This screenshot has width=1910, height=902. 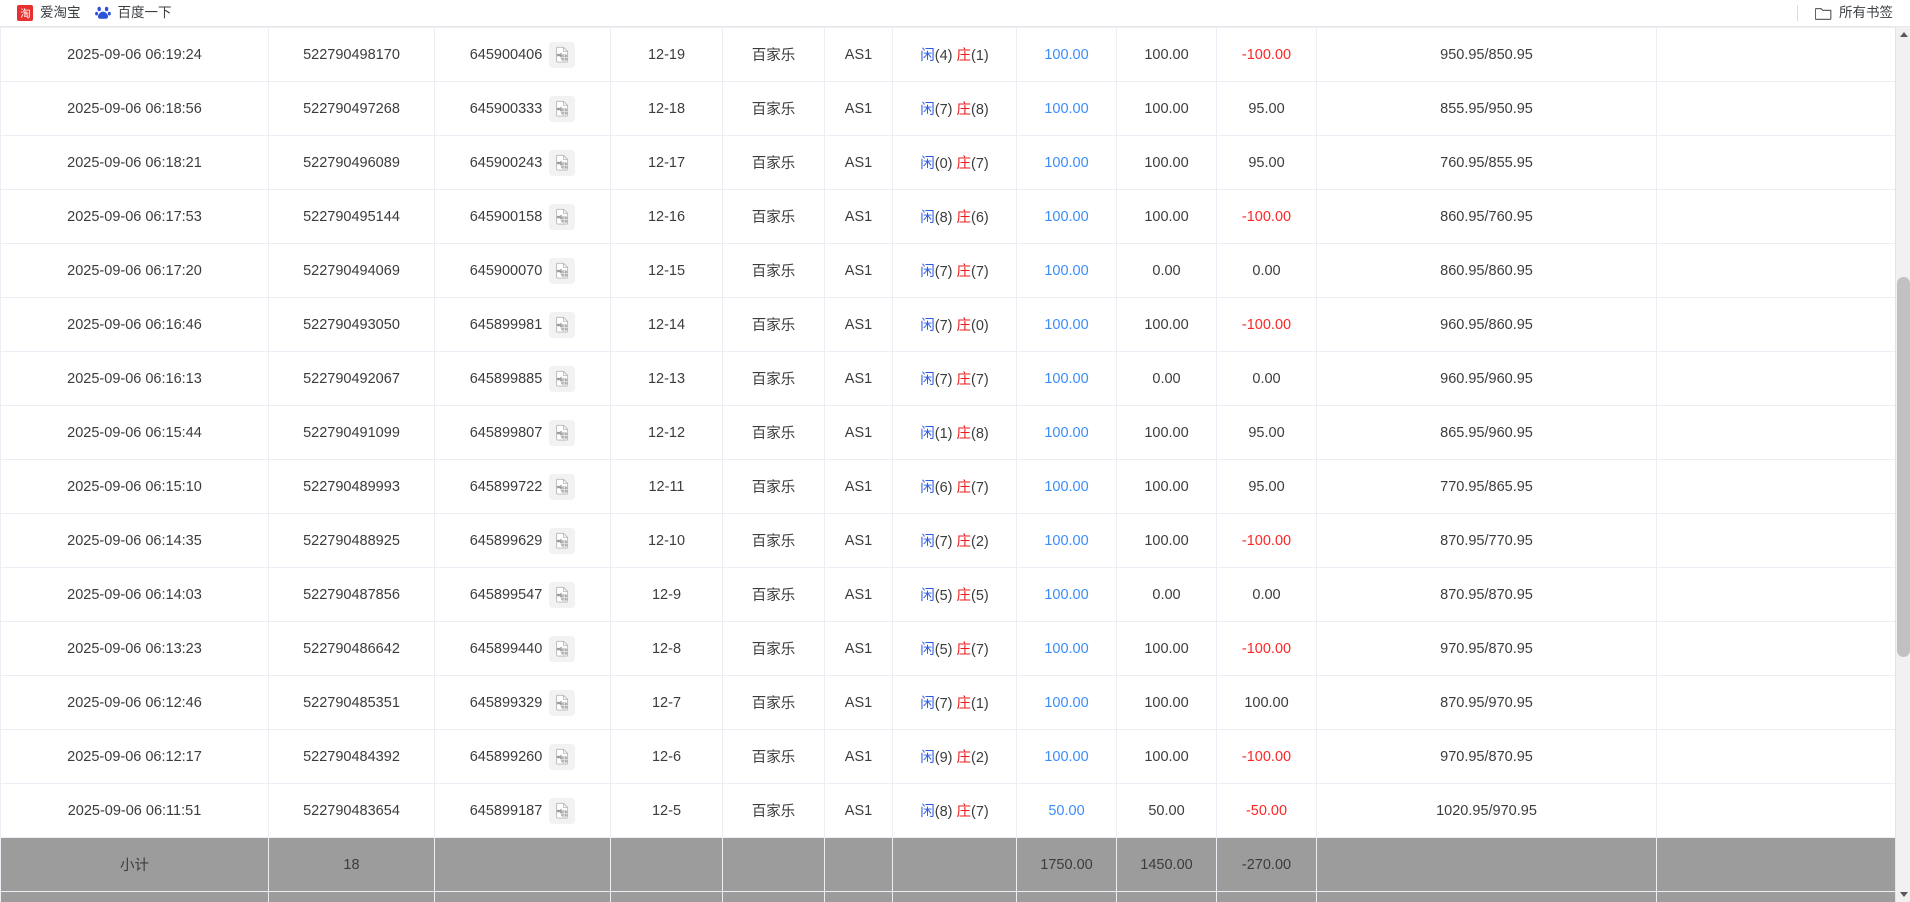 I want to click on cell-round-id: 645899187, so click(x=522, y=810).